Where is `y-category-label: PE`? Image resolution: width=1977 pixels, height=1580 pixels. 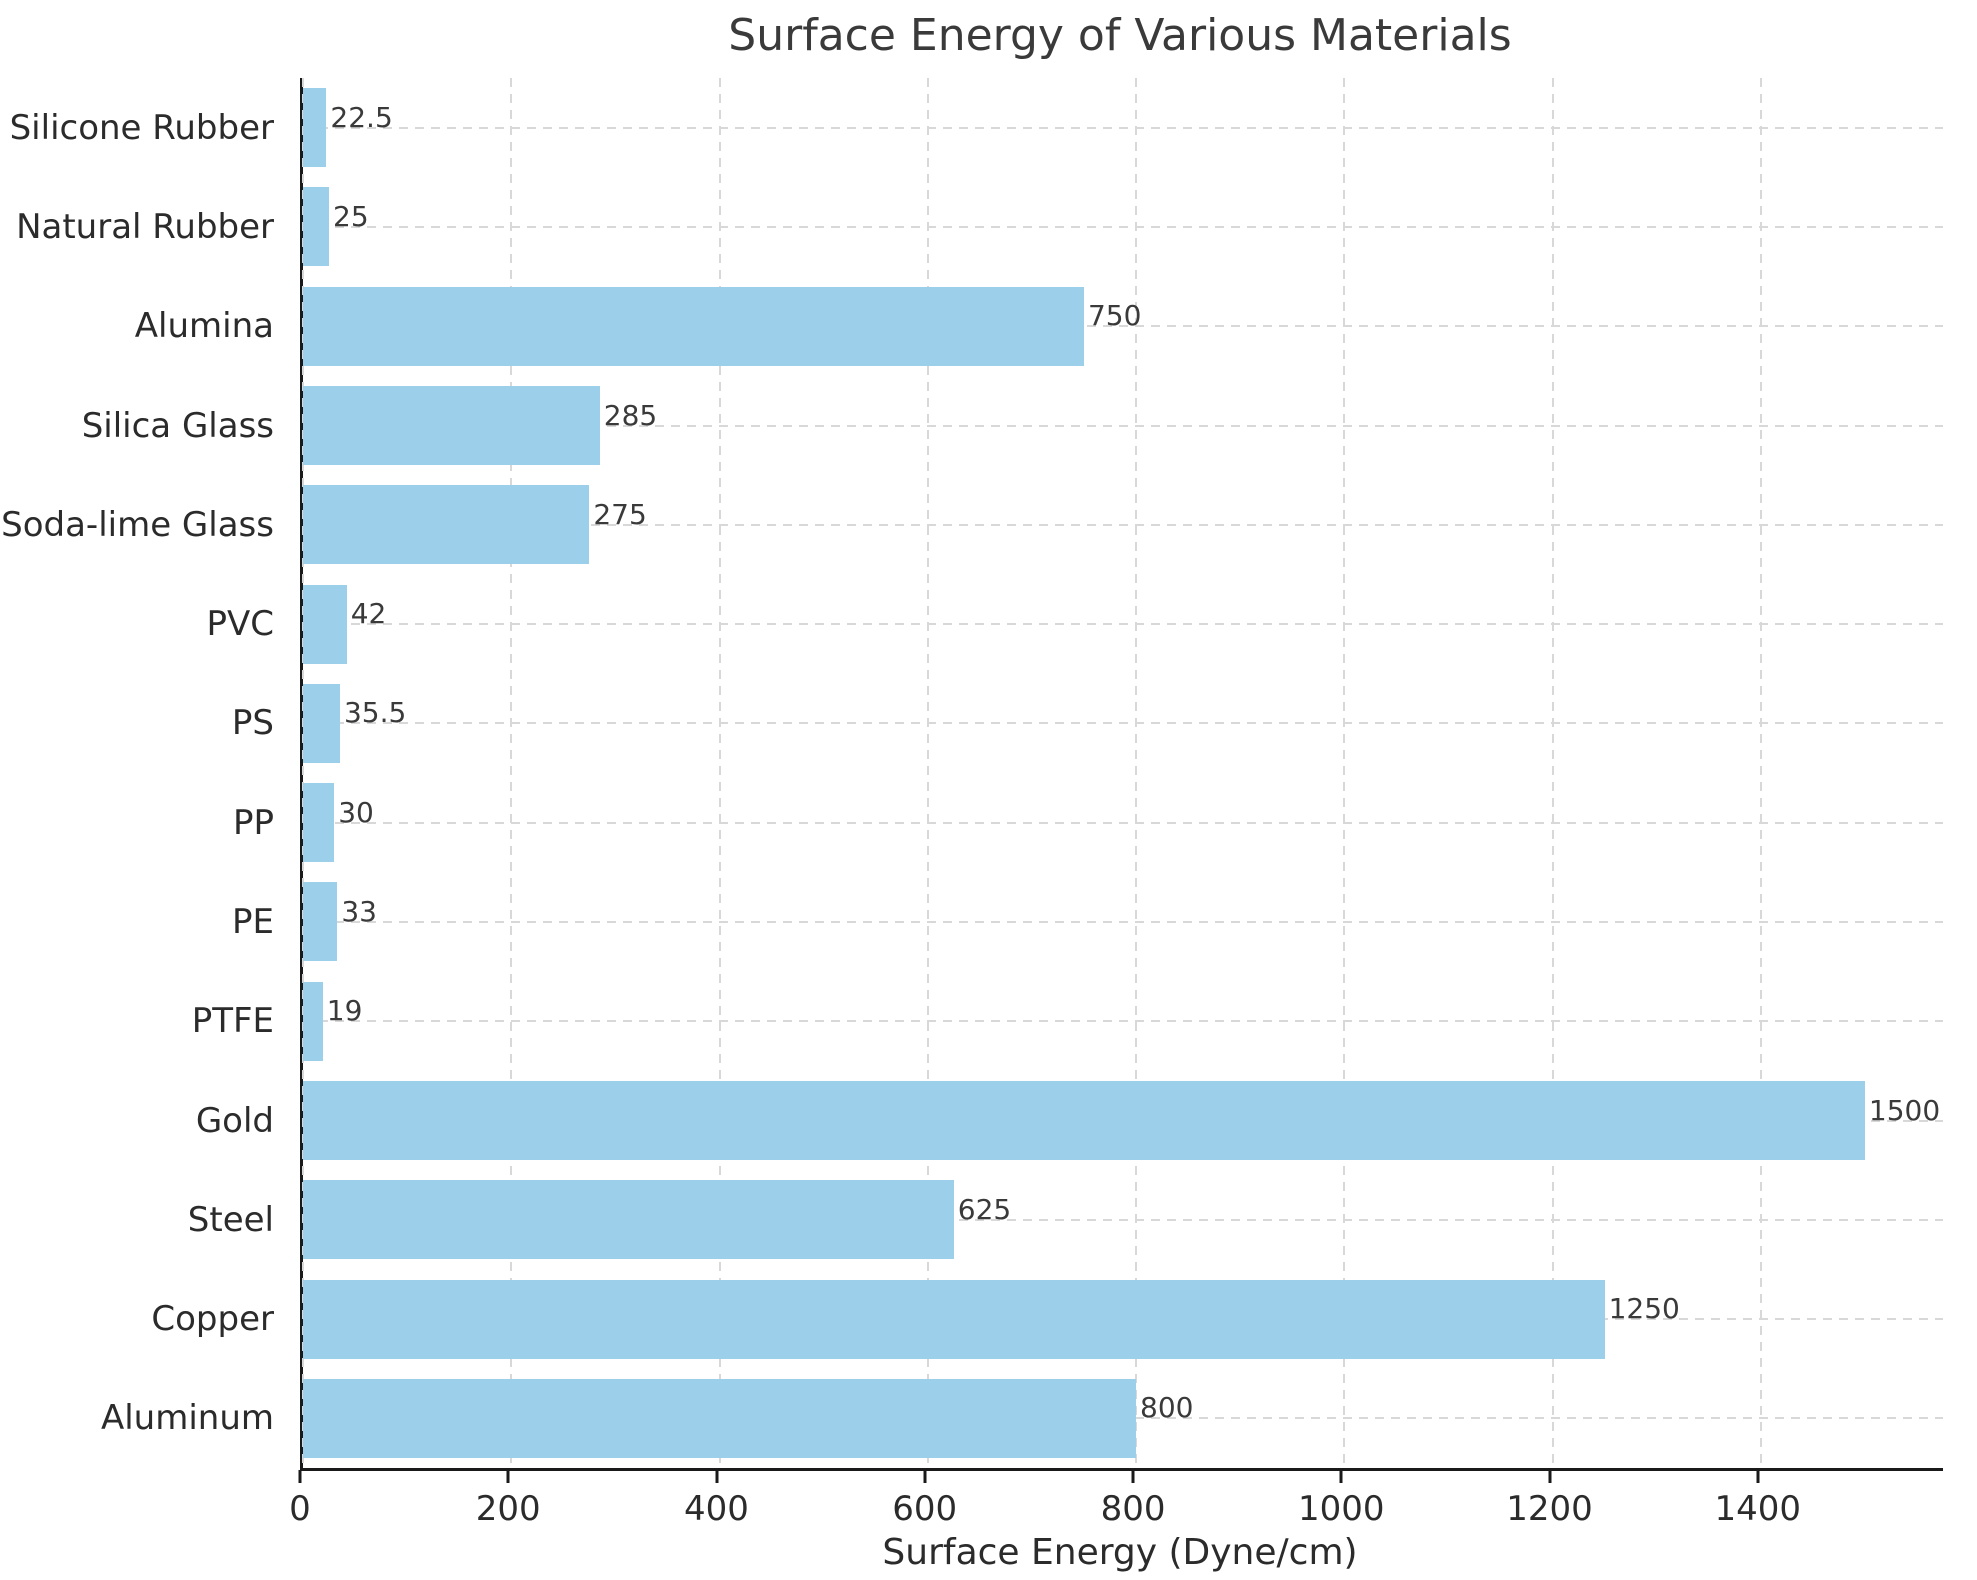
y-category-label: PE is located at coordinates (253, 921).